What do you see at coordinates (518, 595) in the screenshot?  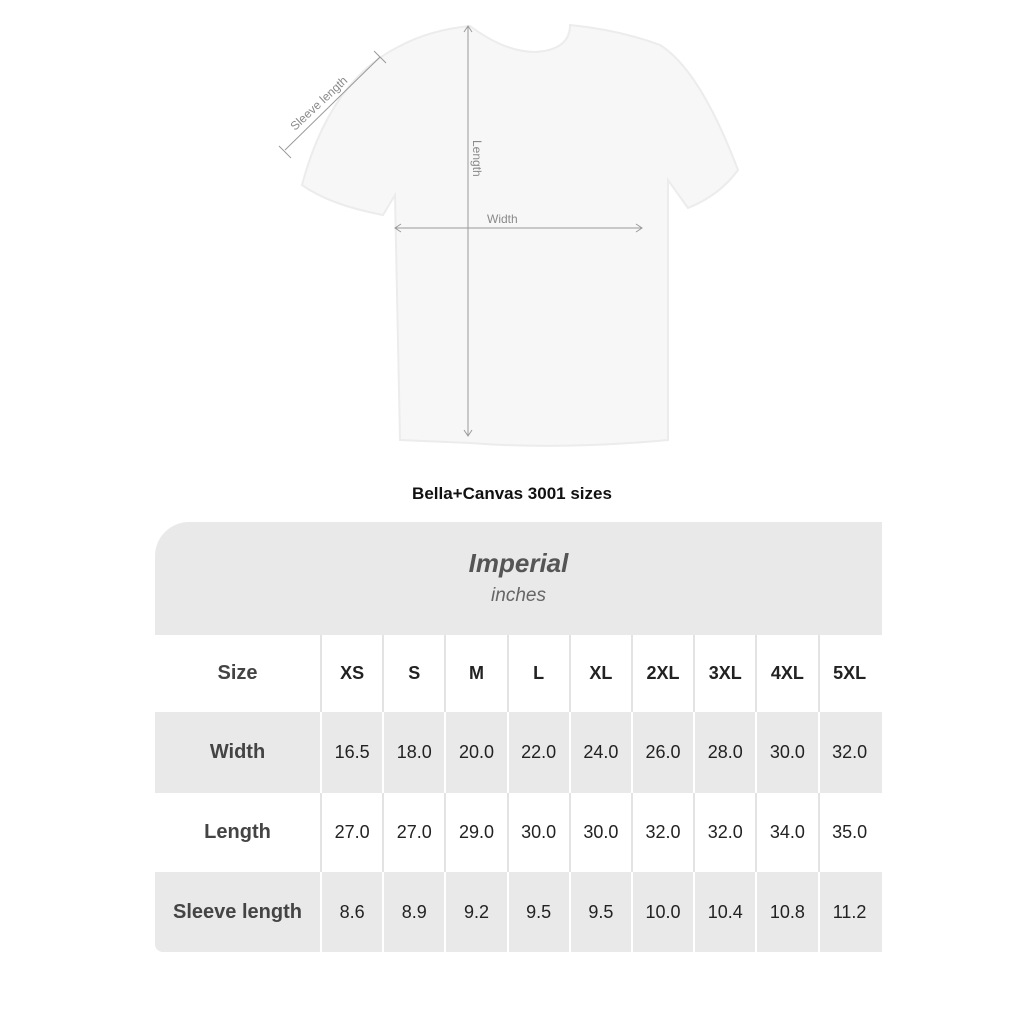 I see `unit-label: inches` at bounding box center [518, 595].